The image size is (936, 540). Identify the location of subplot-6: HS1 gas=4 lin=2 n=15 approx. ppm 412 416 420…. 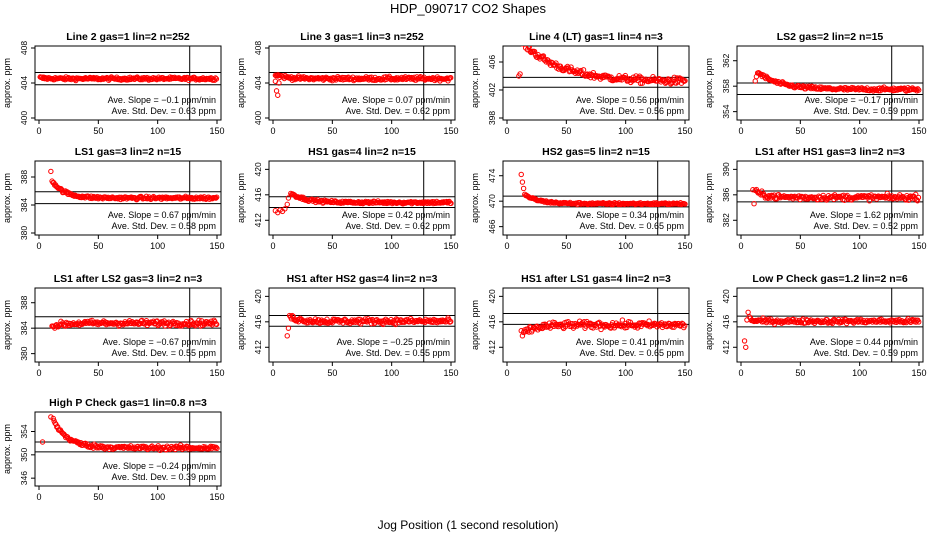
(347, 198).